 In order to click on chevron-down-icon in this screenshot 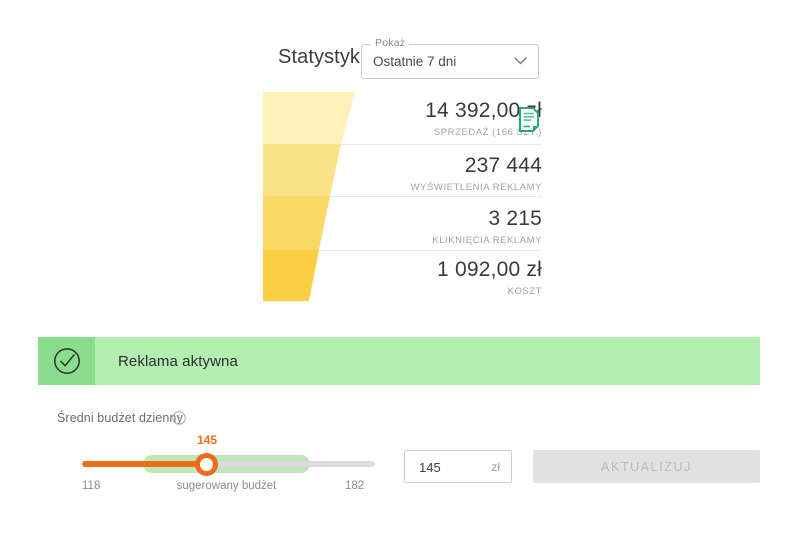, I will do `click(520, 61)`.